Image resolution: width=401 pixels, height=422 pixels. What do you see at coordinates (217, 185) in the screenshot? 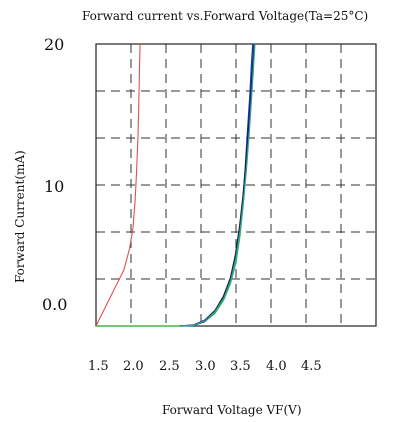
I see `series-line-teal` at bounding box center [217, 185].